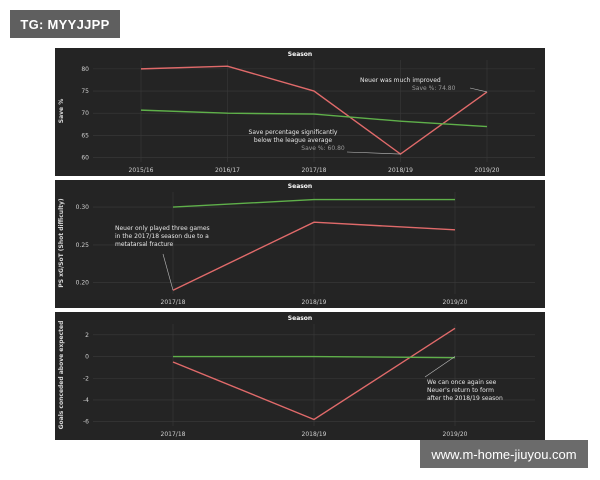 This screenshot has height=480, width=600. I want to click on y-tick-label: 0.30, so click(83, 207).